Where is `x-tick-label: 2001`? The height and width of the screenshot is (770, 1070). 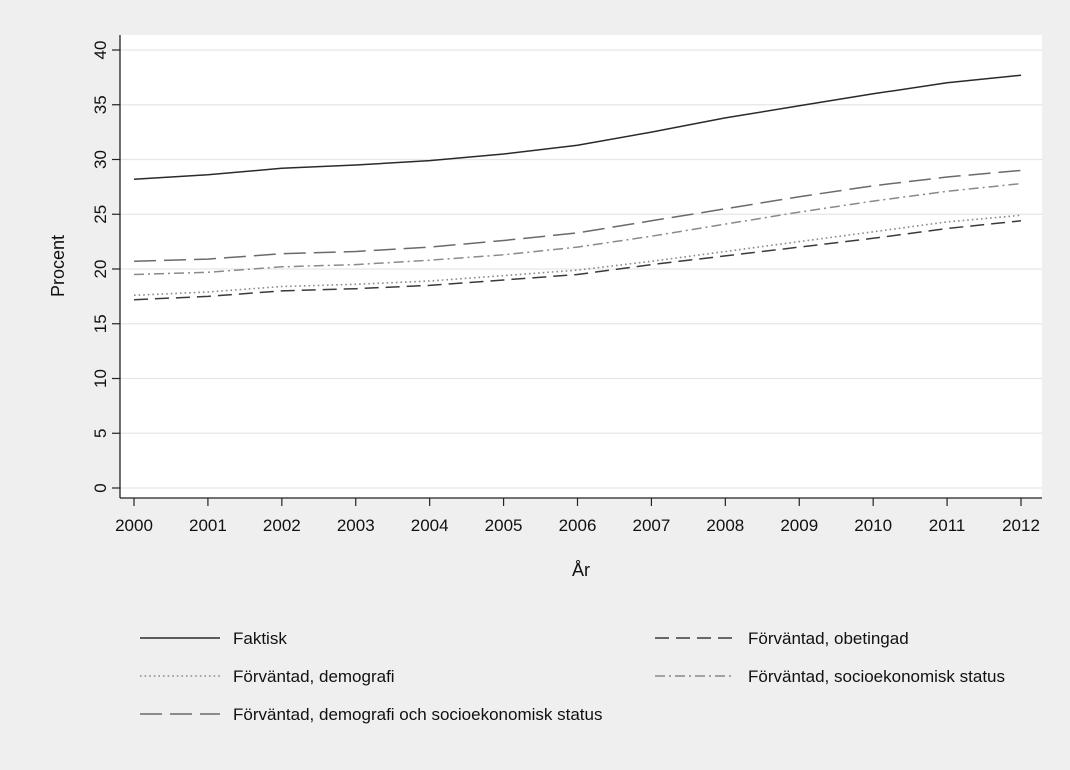
x-tick-label: 2001 is located at coordinates (208, 525).